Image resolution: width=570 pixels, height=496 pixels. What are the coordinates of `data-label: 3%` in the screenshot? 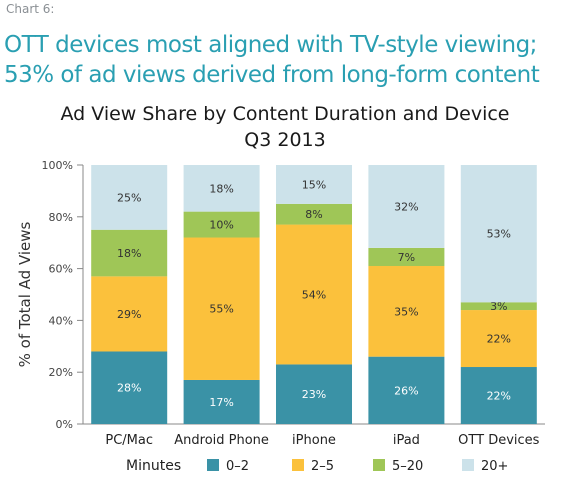 It's located at (498, 306).